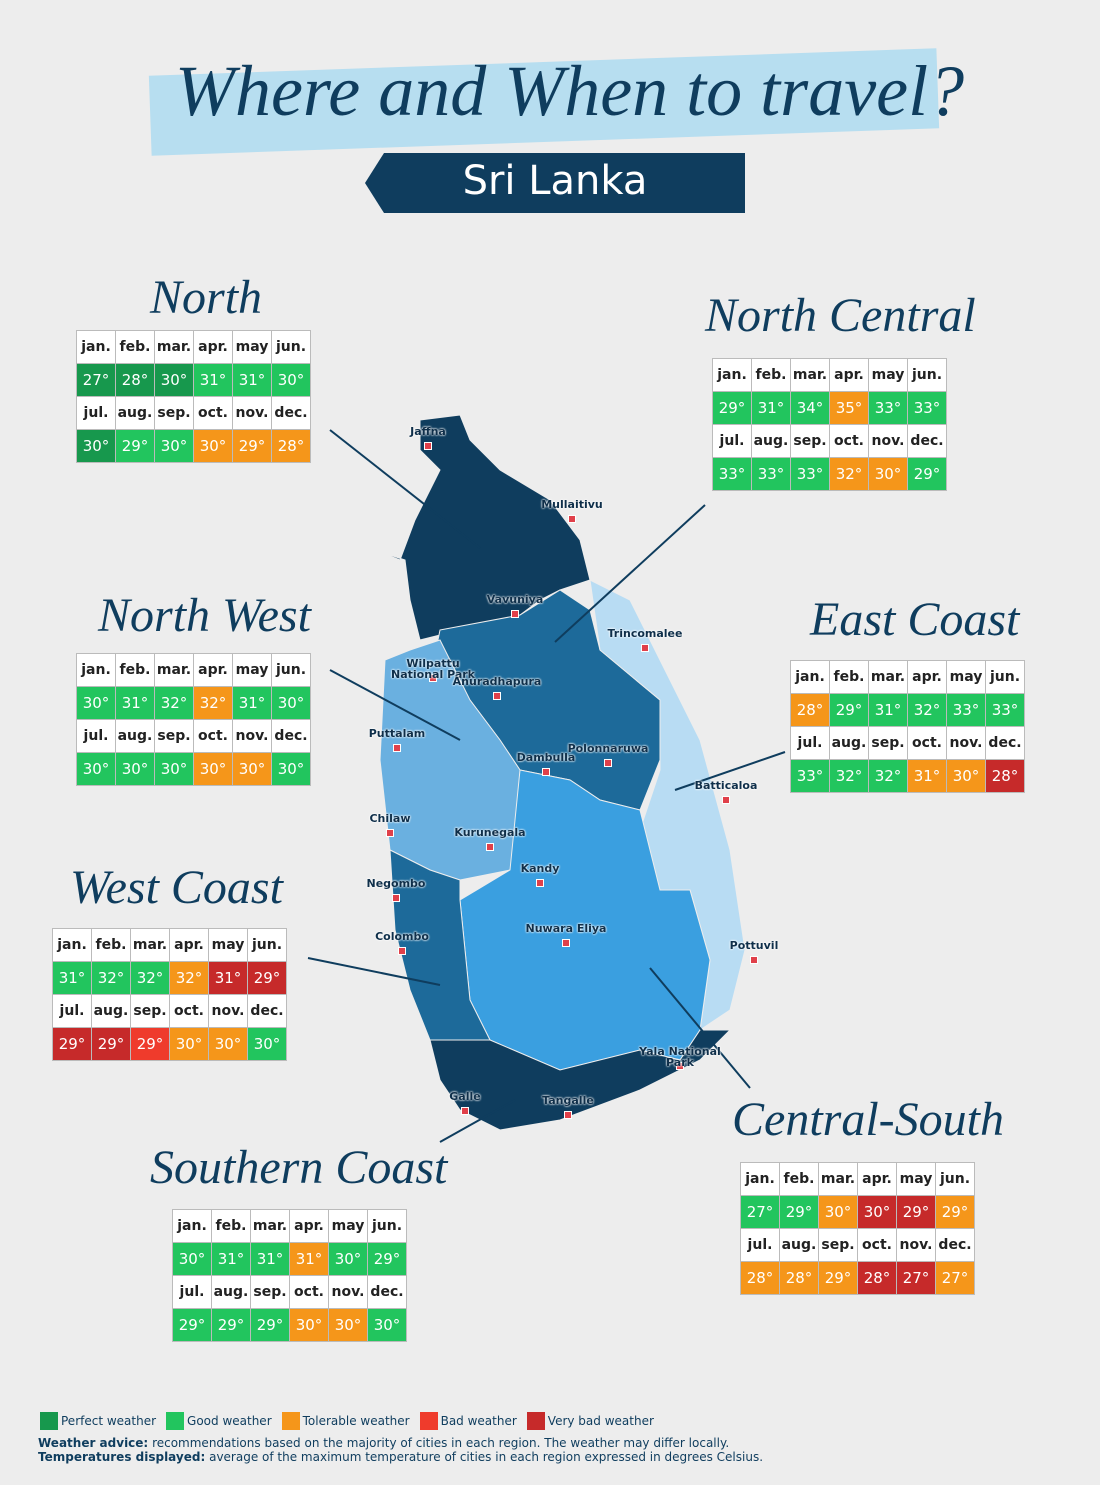  What do you see at coordinates (229, 1421) in the screenshot?
I see `legend-label: Good weather` at bounding box center [229, 1421].